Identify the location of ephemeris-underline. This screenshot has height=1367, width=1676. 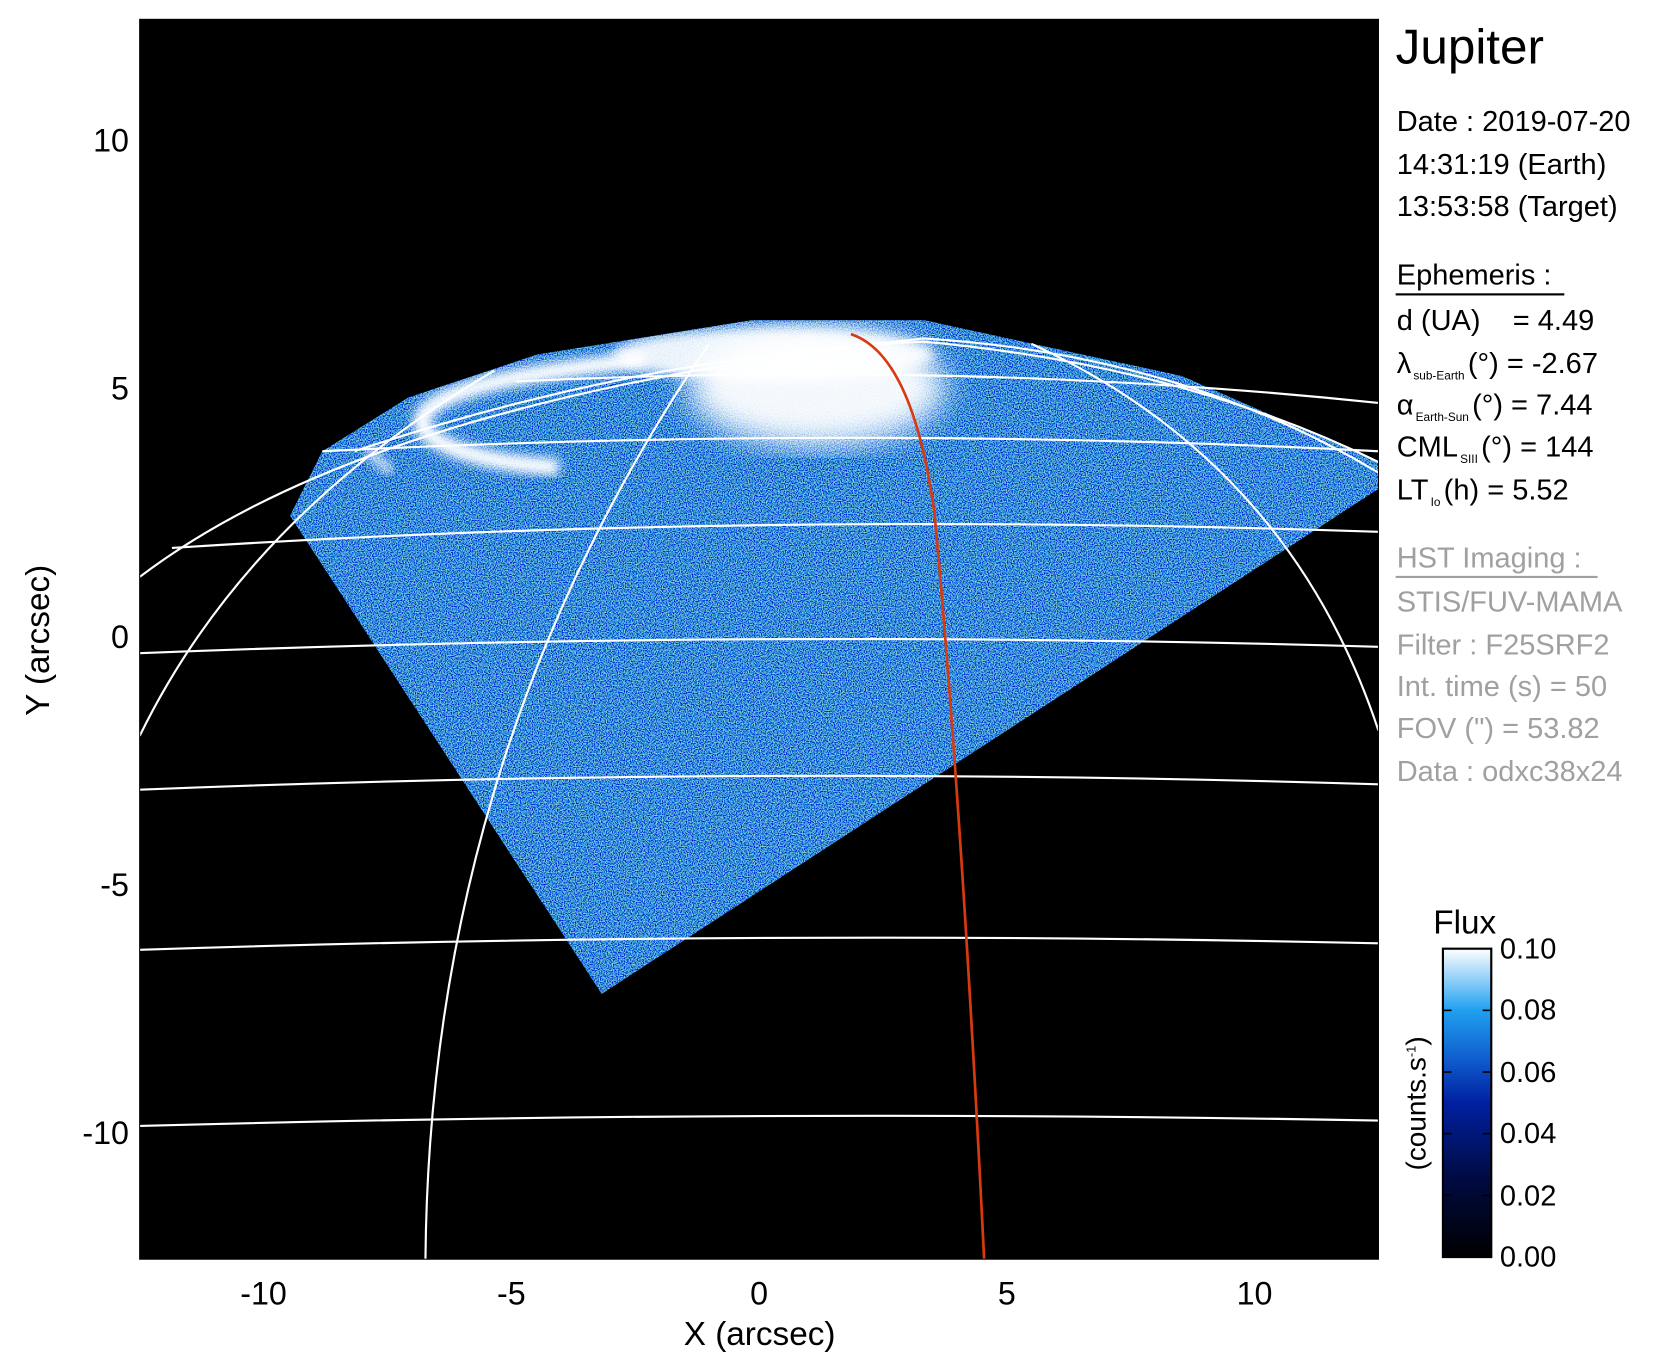
(1480, 294).